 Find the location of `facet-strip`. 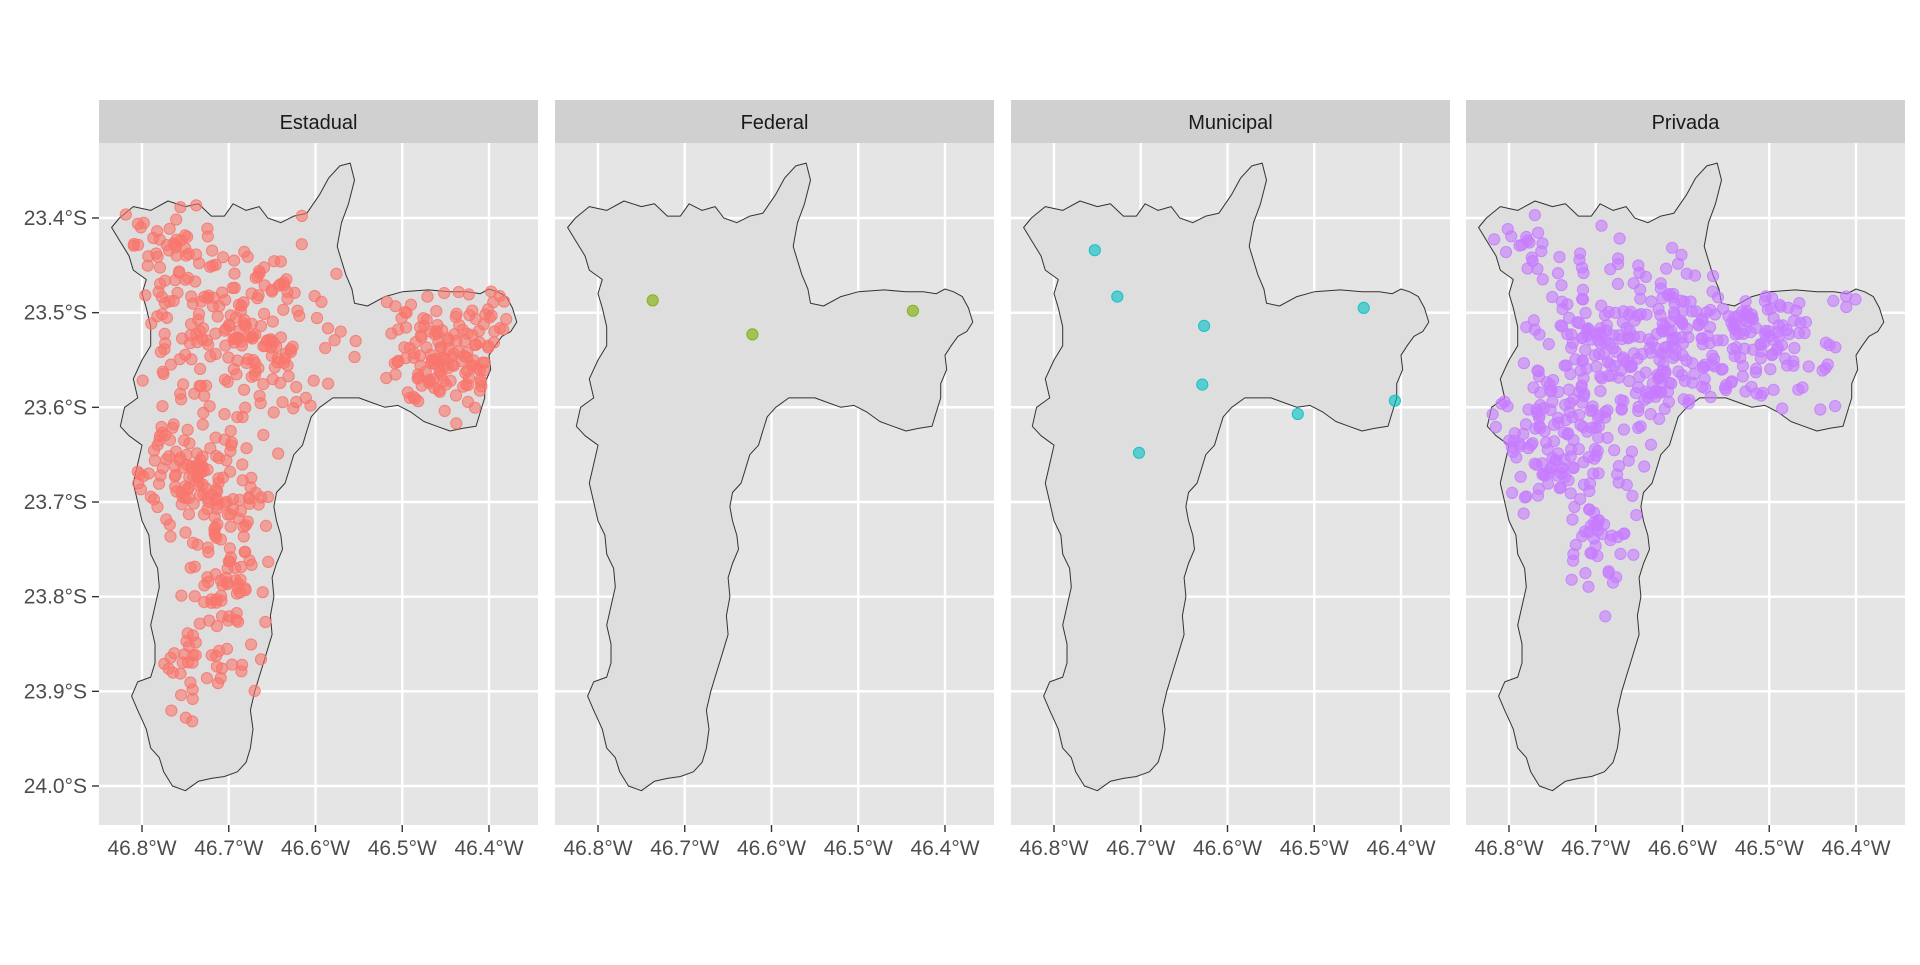

facet-strip is located at coordinates (1230, 121).